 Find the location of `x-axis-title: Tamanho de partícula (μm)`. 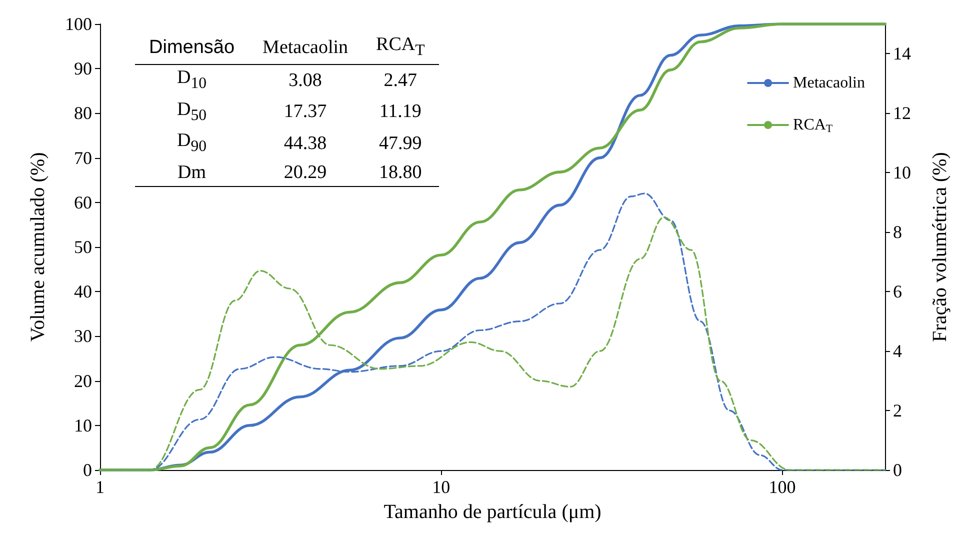

x-axis-title: Tamanho de partícula (μm) is located at coordinates (493, 512).